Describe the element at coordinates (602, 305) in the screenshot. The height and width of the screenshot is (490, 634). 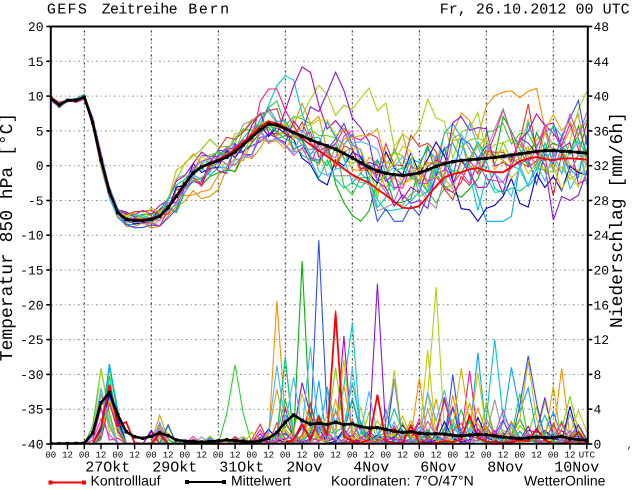
I see `svg-text: 16` at that location.